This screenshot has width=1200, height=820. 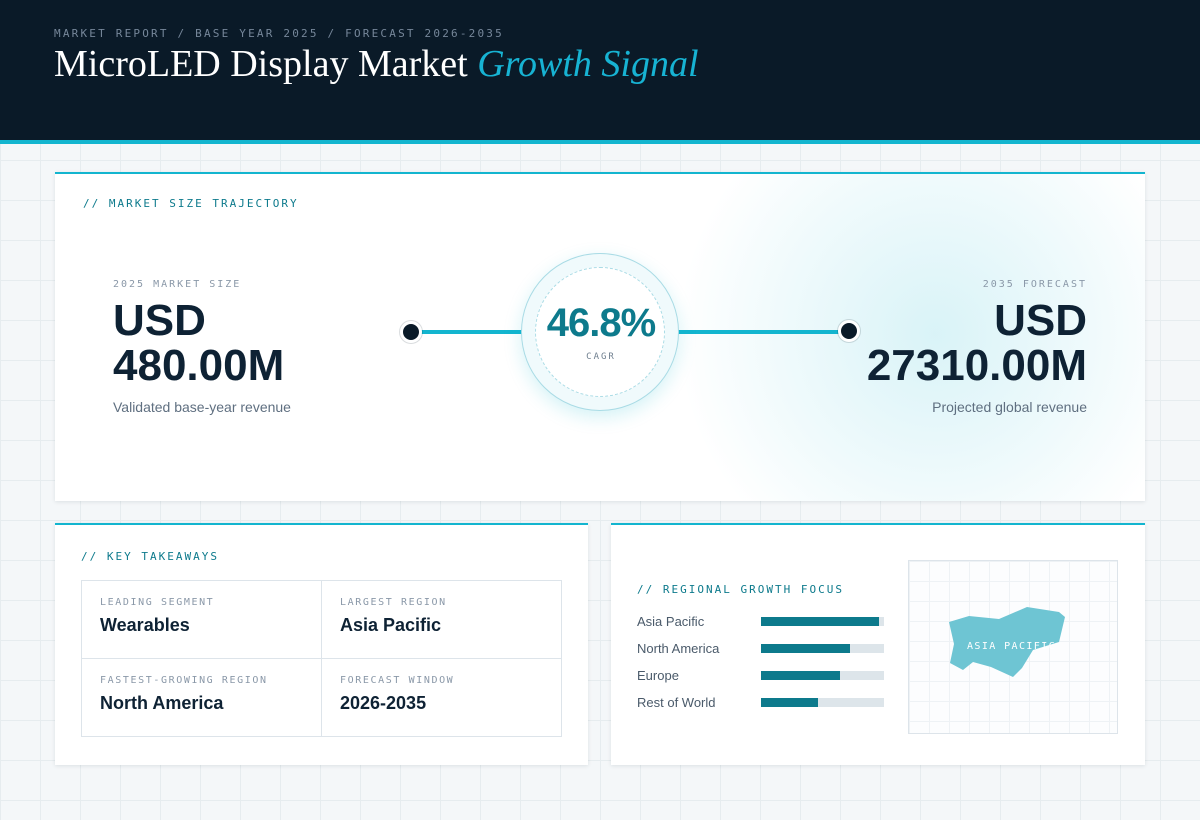 What do you see at coordinates (191, 203) in the screenshot?
I see `trajectory-section-label: // MARKET SIZE TRAJECTORY` at bounding box center [191, 203].